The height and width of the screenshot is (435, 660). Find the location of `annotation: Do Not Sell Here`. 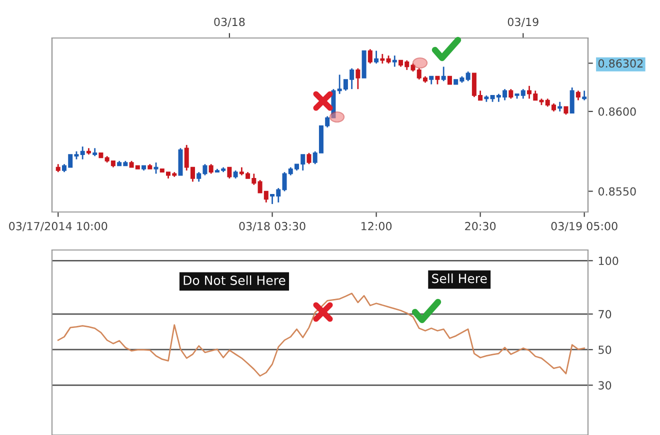

annotation: Do Not Sell Here is located at coordinates (235, 280).